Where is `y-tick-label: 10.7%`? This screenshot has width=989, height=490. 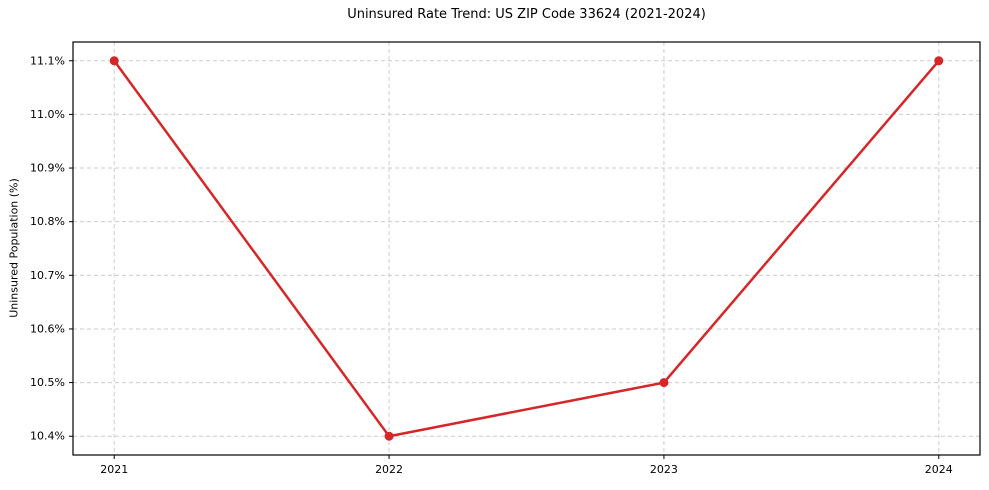 y-tick-label: 10.7% is located at coordinates (47, 275).